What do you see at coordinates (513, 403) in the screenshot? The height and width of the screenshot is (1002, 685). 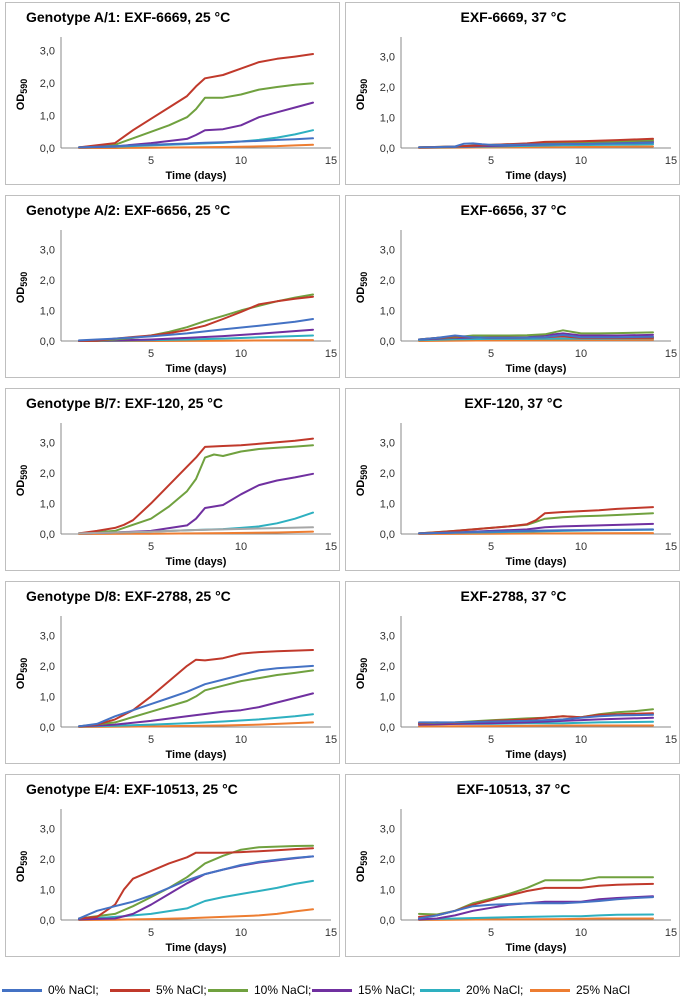 I see `chart-title: EXF-120, 37 °C` at bounding box center [513, 403].